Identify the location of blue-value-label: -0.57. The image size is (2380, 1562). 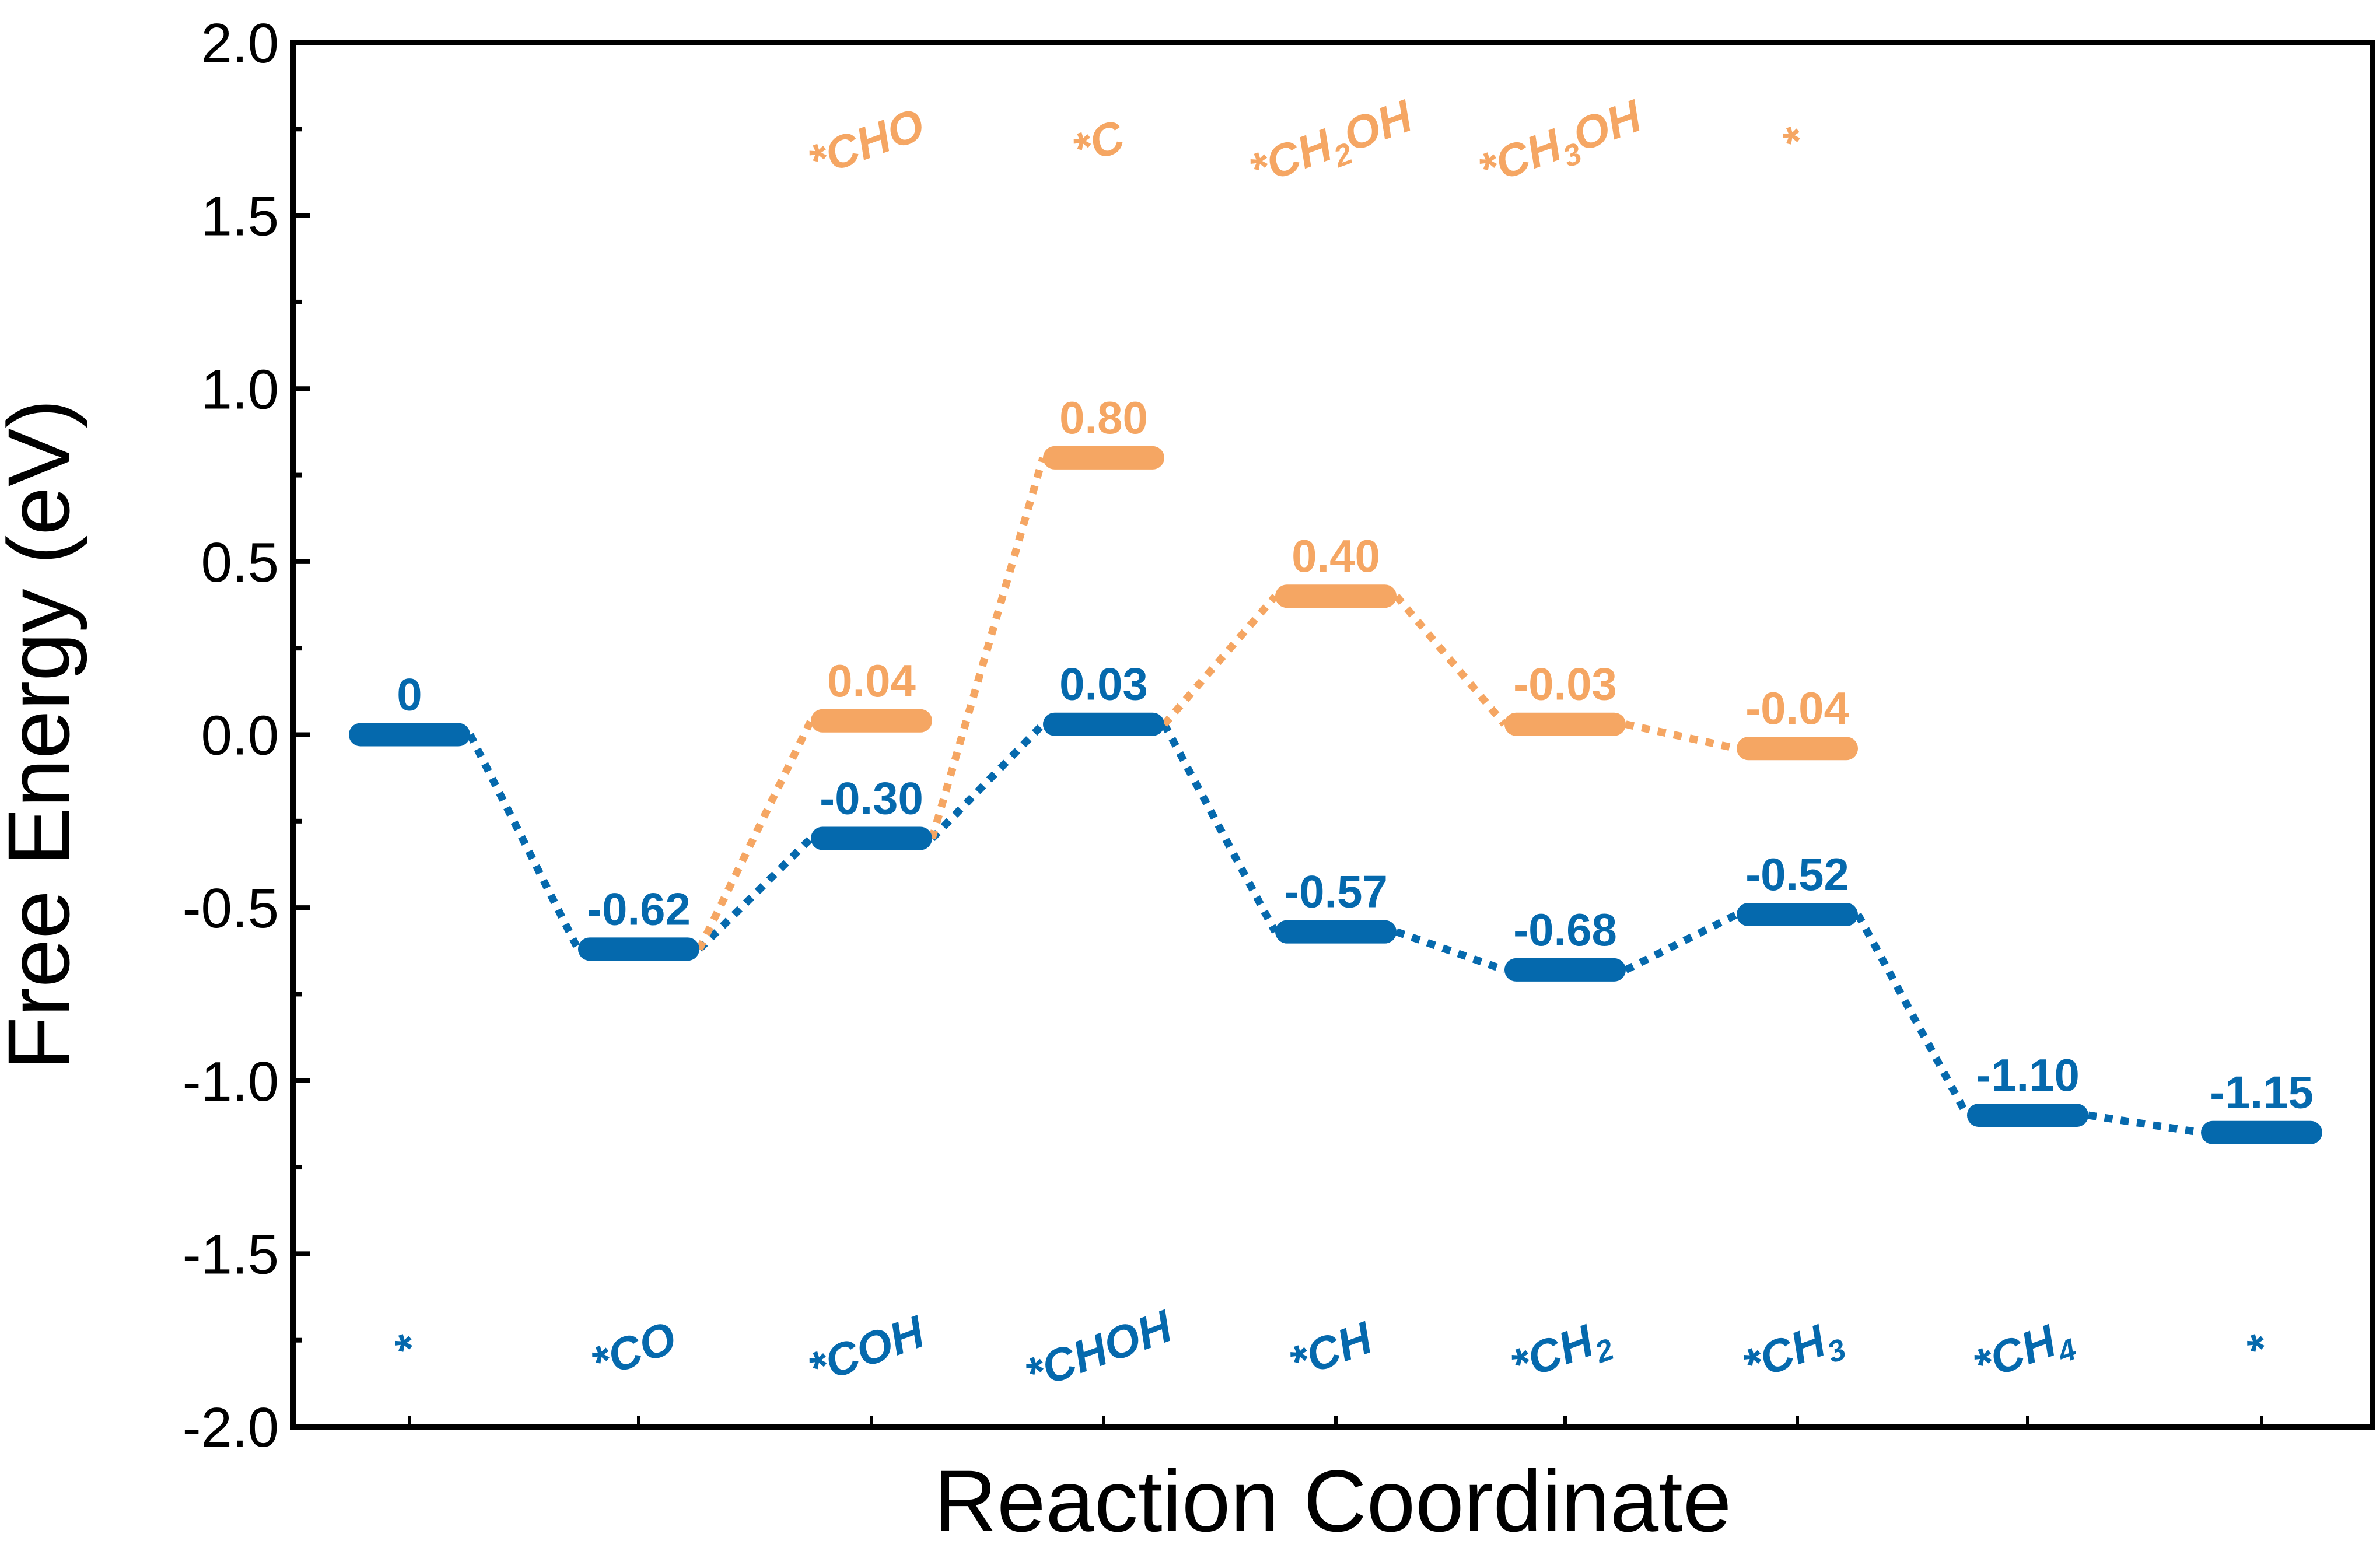
(1336, 891).